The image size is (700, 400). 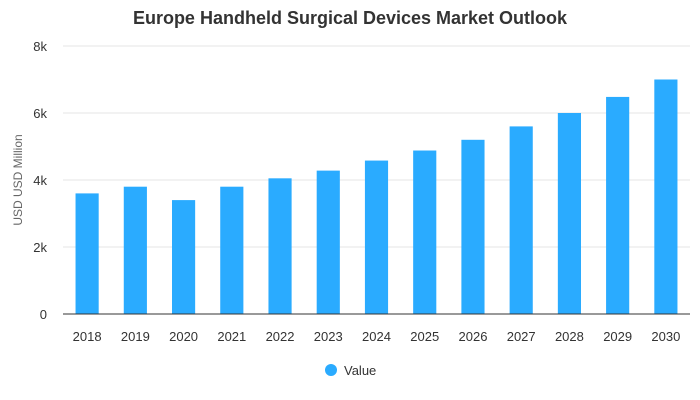 What do you see at coordinates (231, 336) in the screenshot?
I see `x-tick-label: 2021` at bounding box center [231, 336].